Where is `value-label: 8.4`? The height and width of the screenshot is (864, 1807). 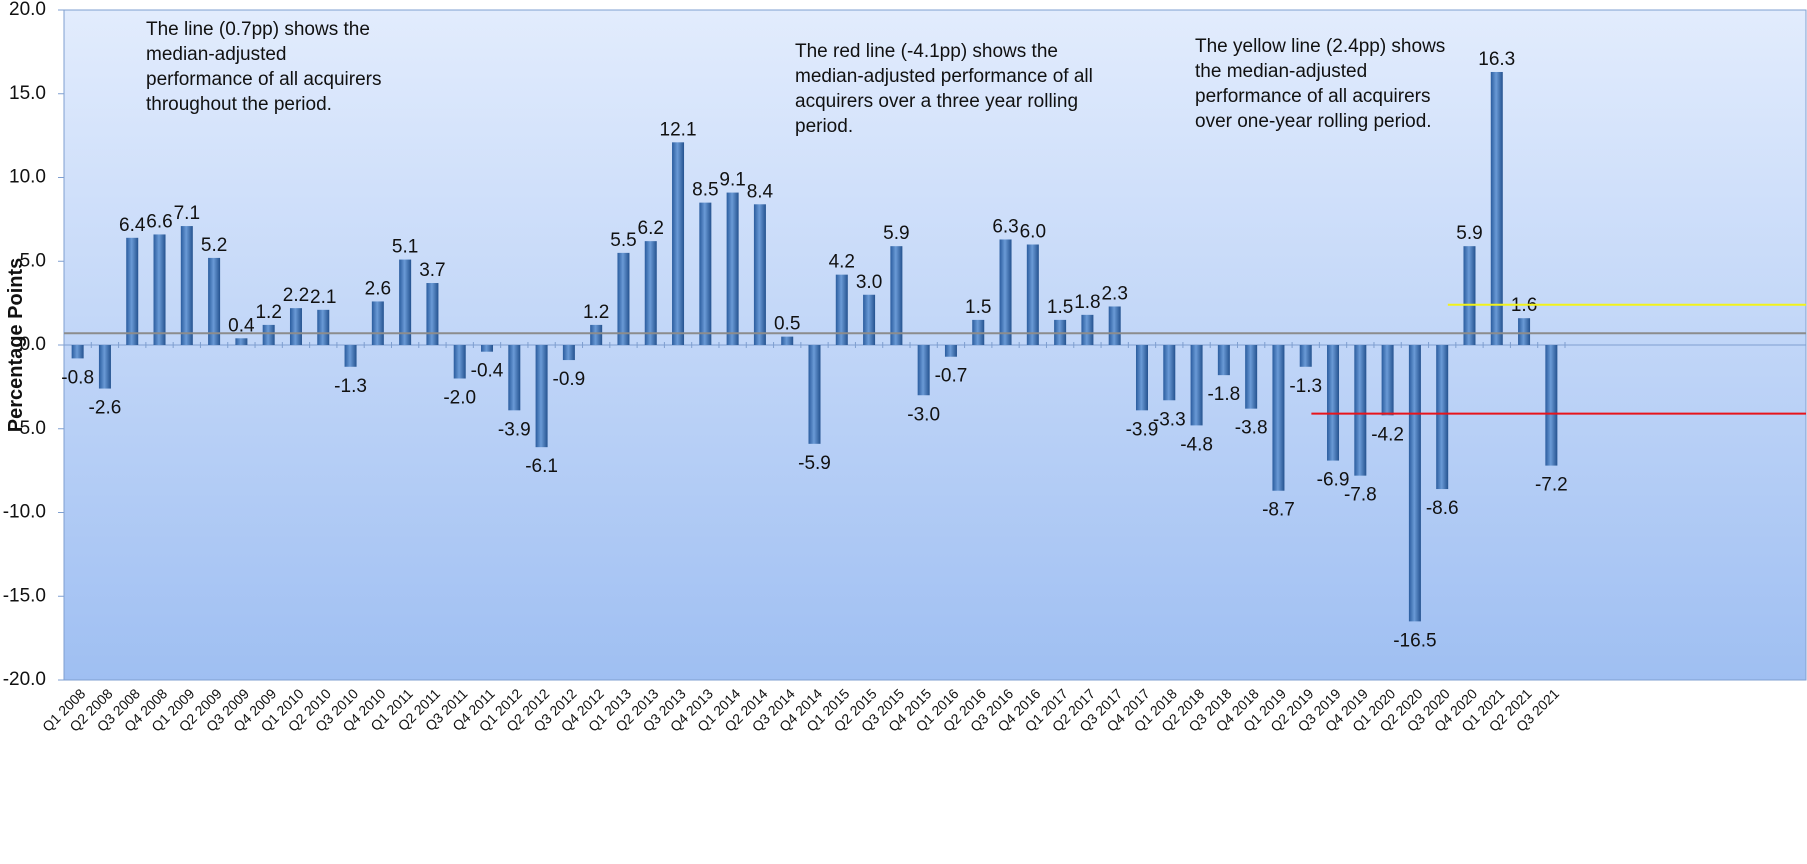 value-label: 8.4 is located at coordinates (760, 191).